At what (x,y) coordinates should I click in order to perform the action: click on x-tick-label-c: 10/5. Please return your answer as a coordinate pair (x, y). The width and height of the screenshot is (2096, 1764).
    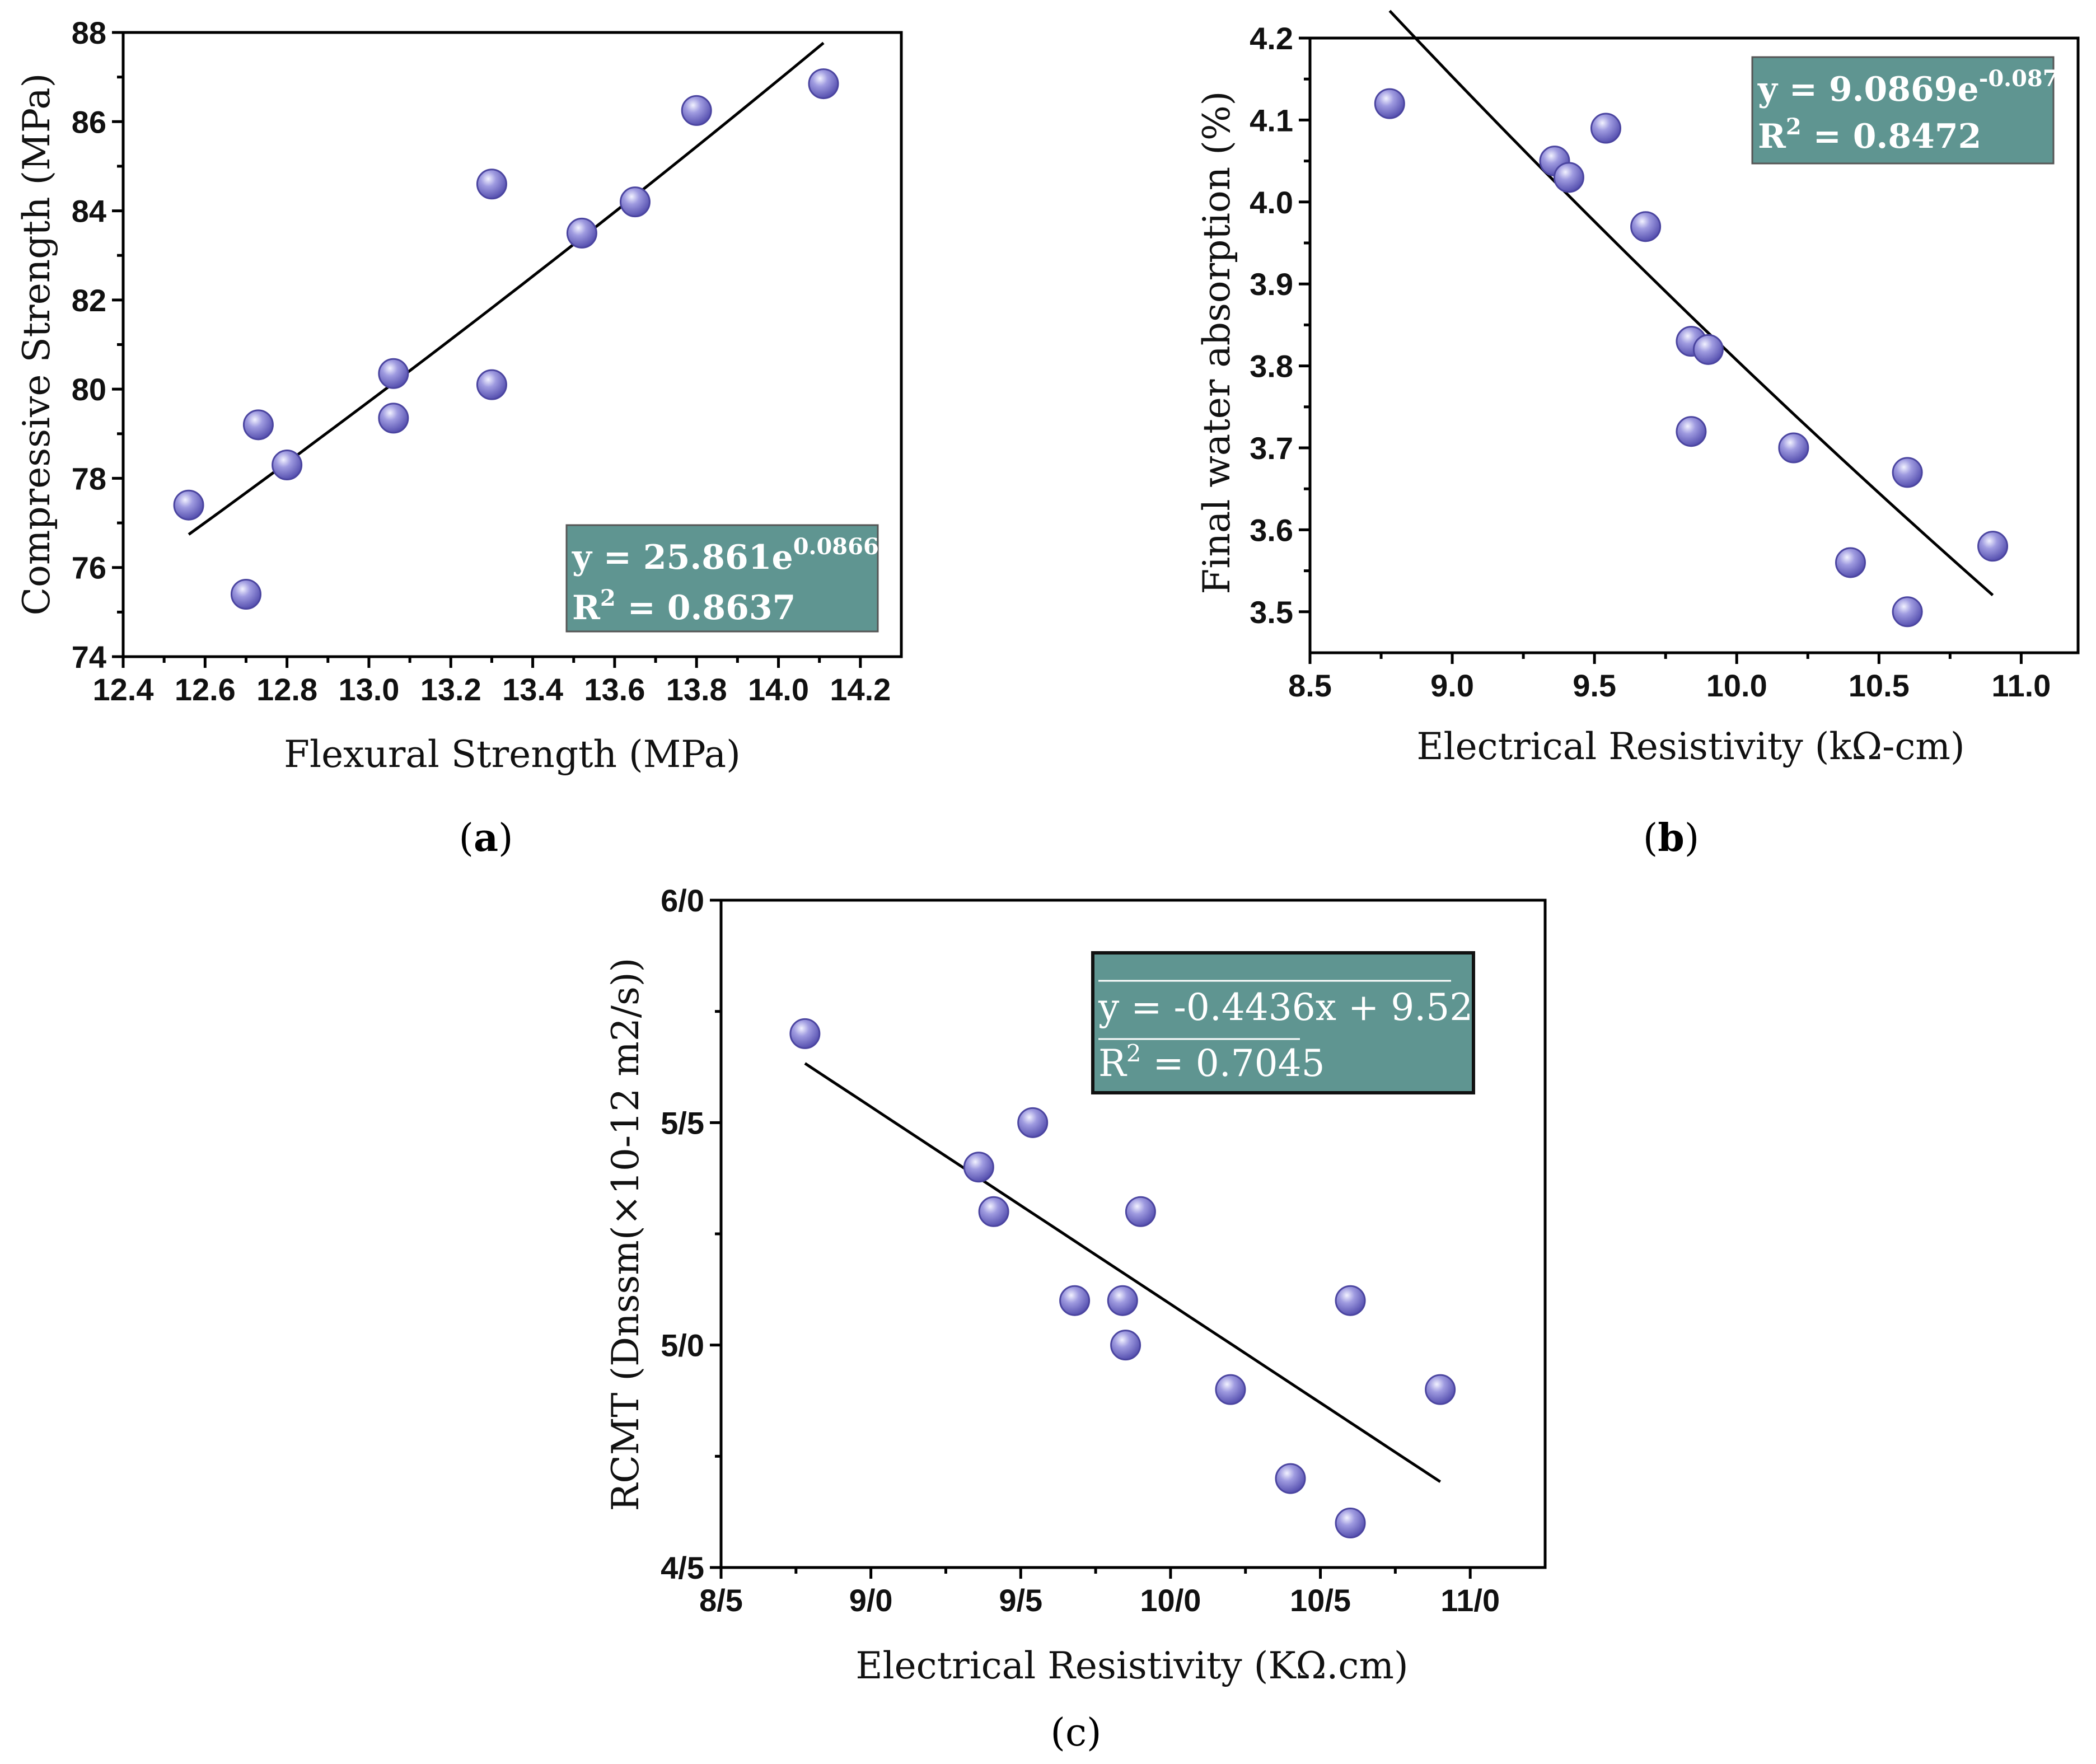
    Looking at the image, I should click on (1320, 1600).